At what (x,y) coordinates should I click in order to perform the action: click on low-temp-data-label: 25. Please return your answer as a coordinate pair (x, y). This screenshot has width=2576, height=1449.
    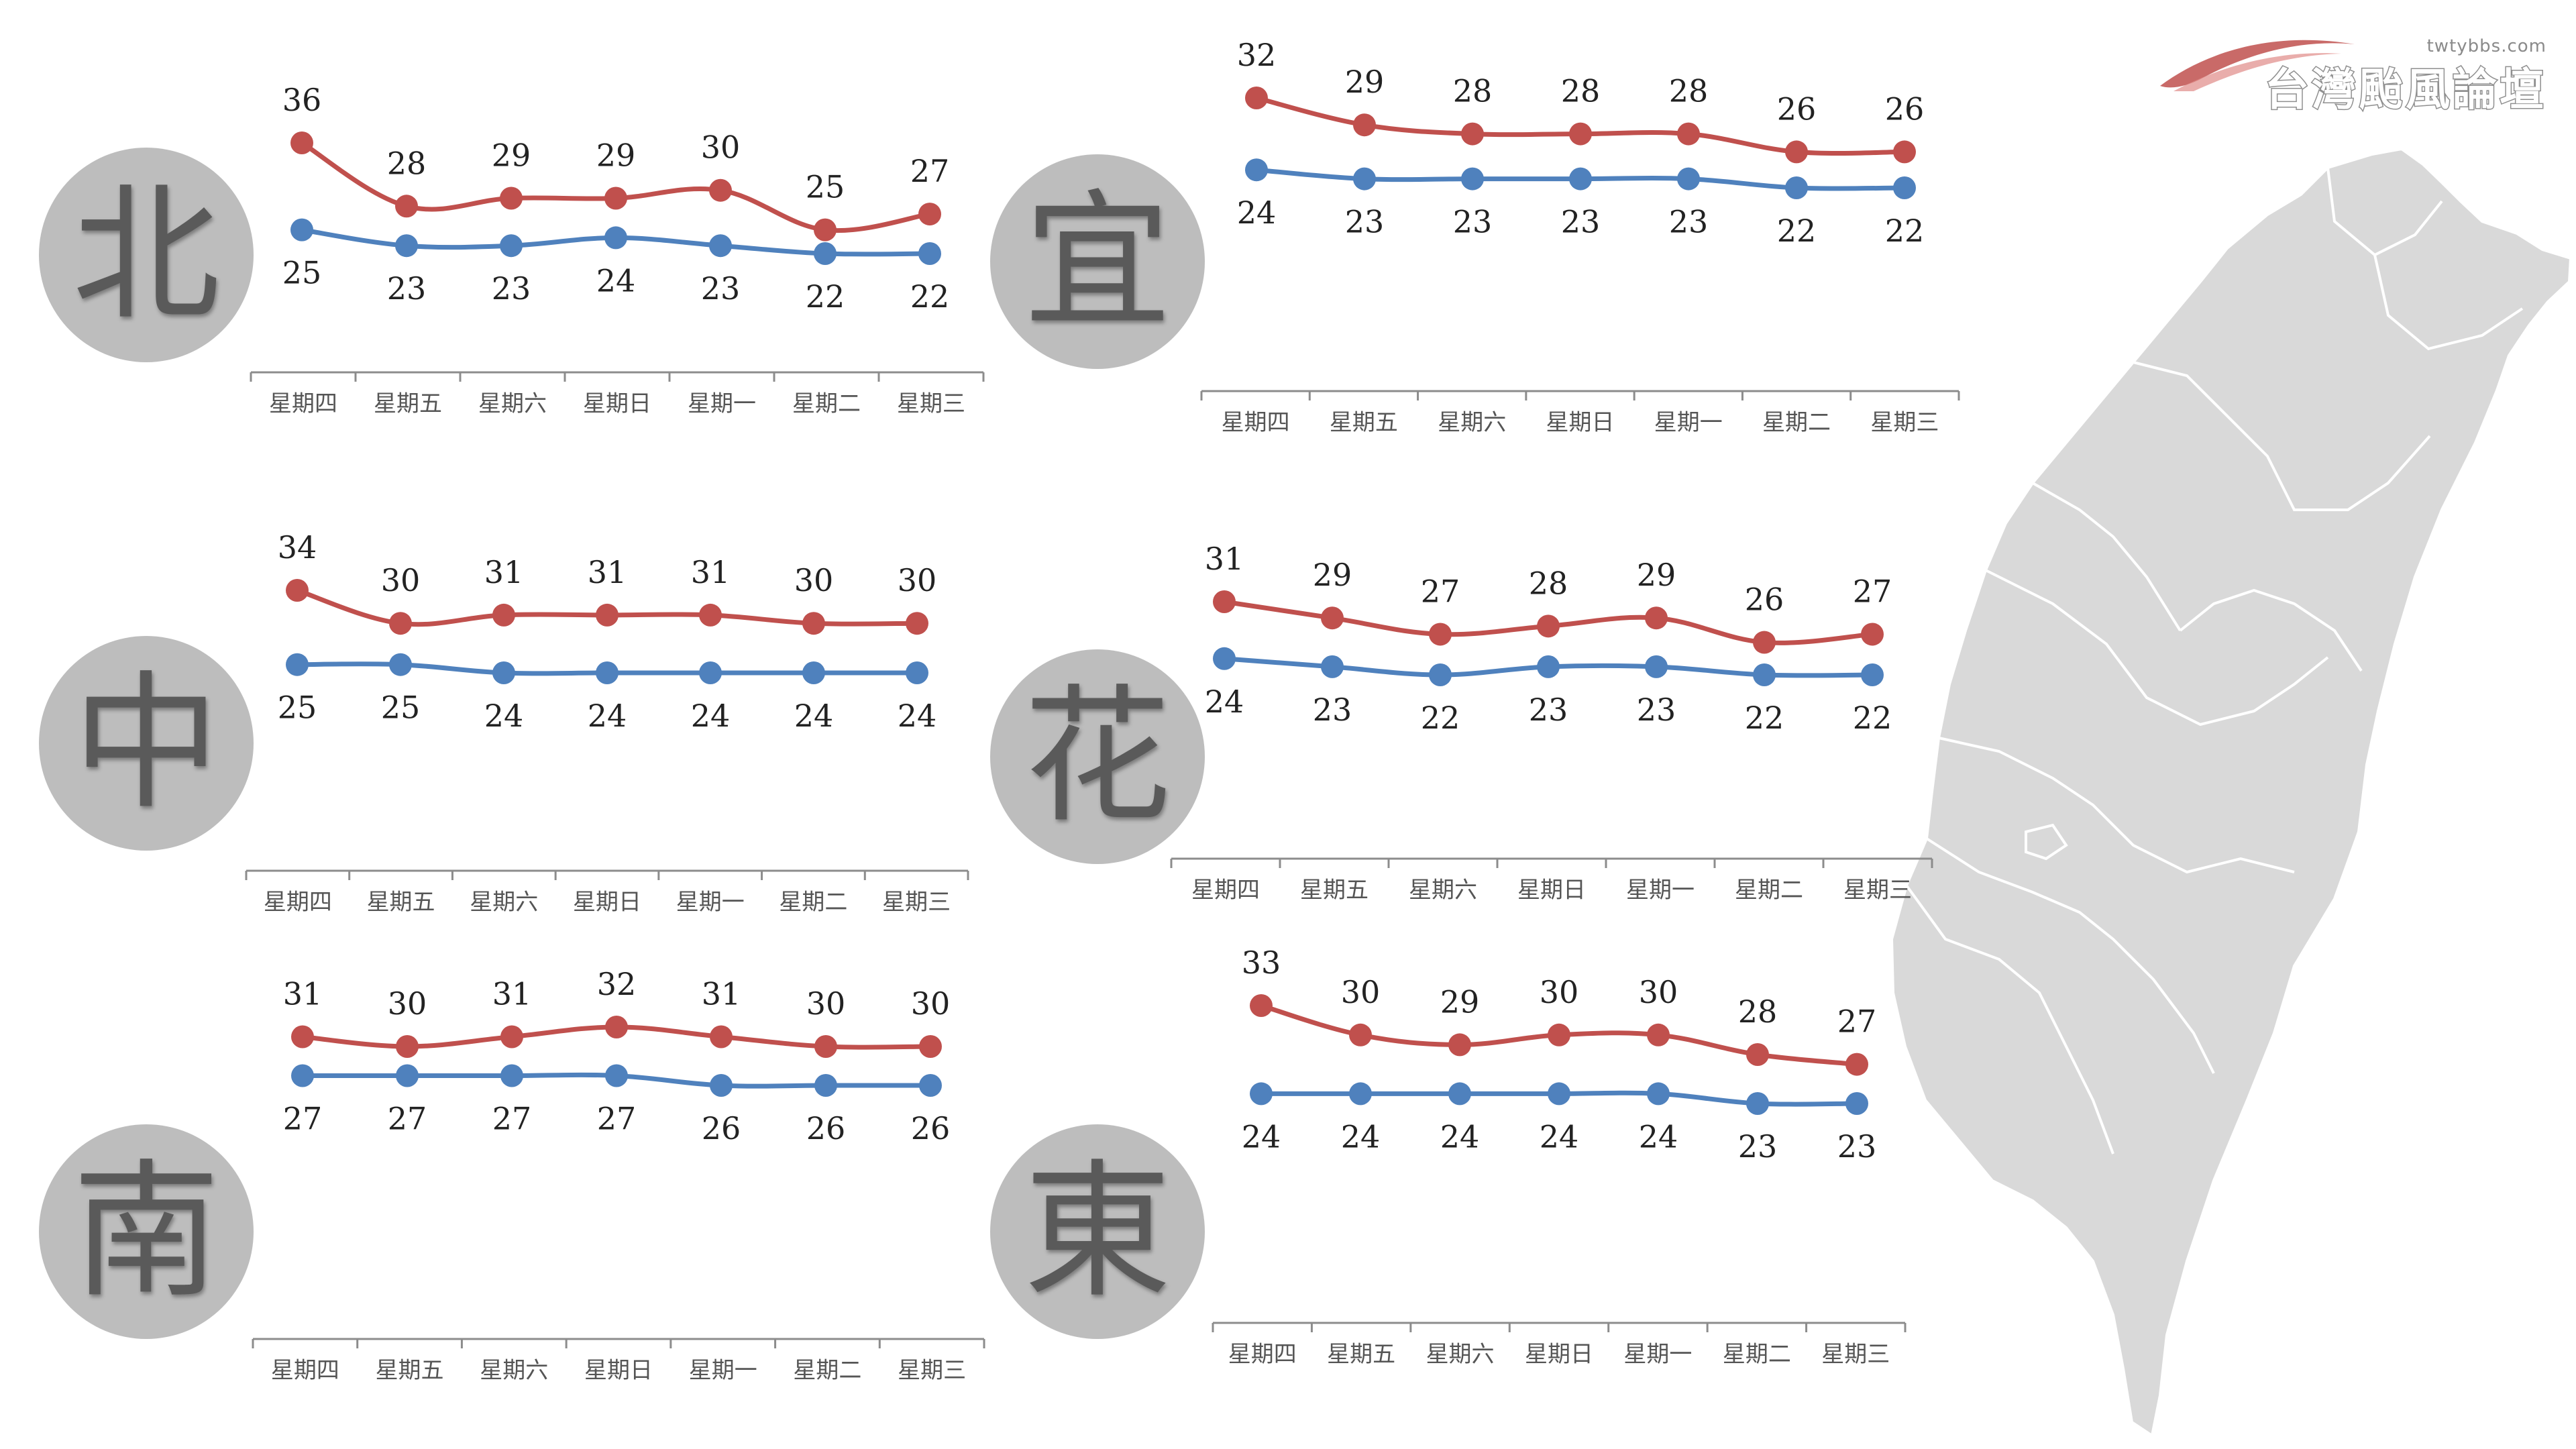
    Looking at the image, I should click on (401, 708).